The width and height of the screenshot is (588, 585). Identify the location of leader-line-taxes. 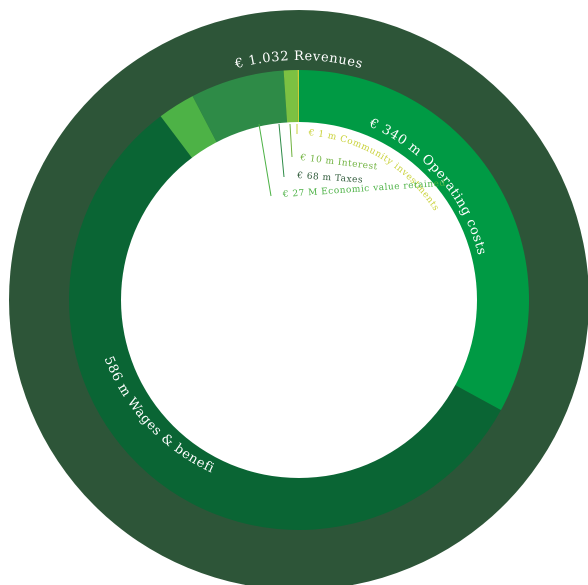
(281, 150).